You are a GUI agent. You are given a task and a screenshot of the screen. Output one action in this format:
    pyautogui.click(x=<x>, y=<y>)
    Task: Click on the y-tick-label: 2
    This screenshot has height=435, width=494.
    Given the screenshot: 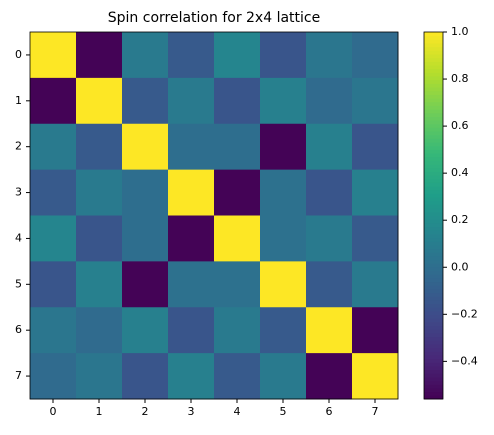 What is the action you would take?
    pyautogui.click(x=18, y=146)
    